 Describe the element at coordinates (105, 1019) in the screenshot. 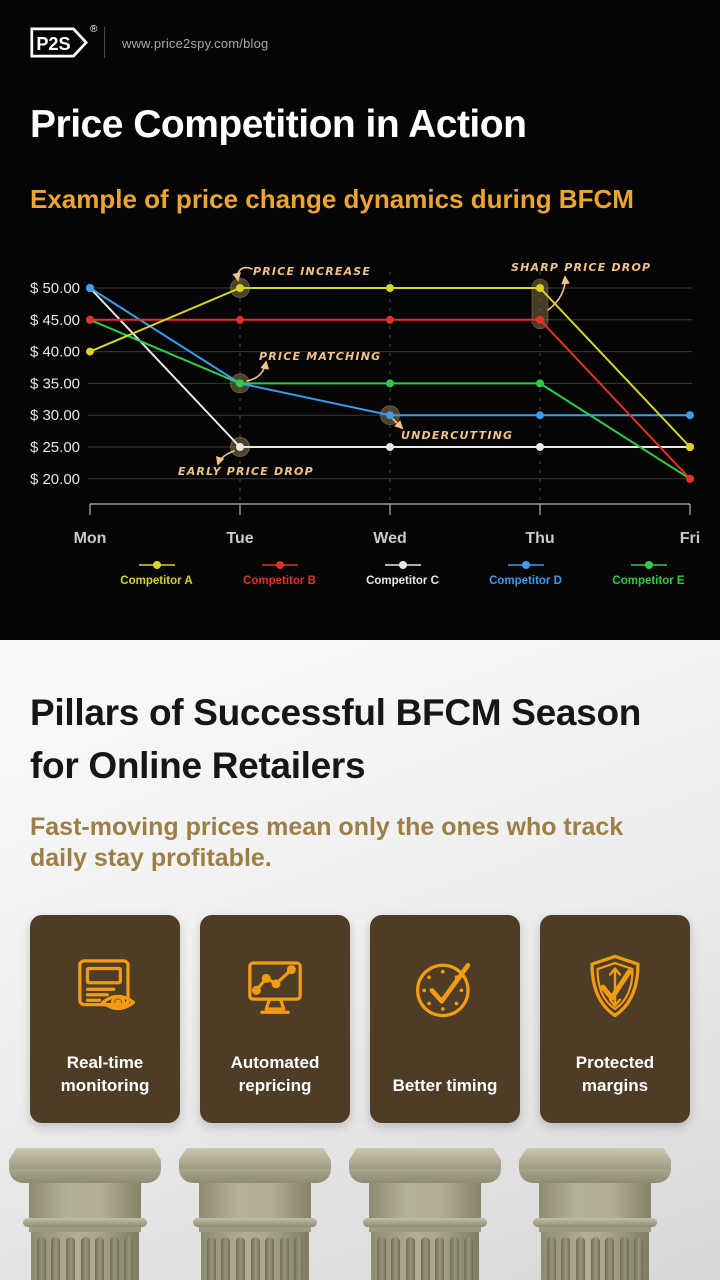

I see `card-real-time-monitoring: Real-time monitoring` at that location.